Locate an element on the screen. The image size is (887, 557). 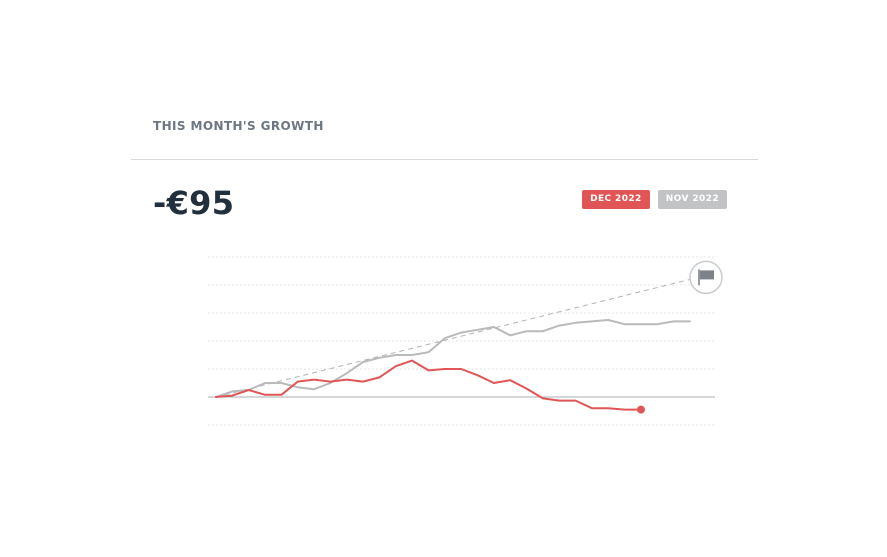
flag-icon-cloth is located at coordinates (707, 275).